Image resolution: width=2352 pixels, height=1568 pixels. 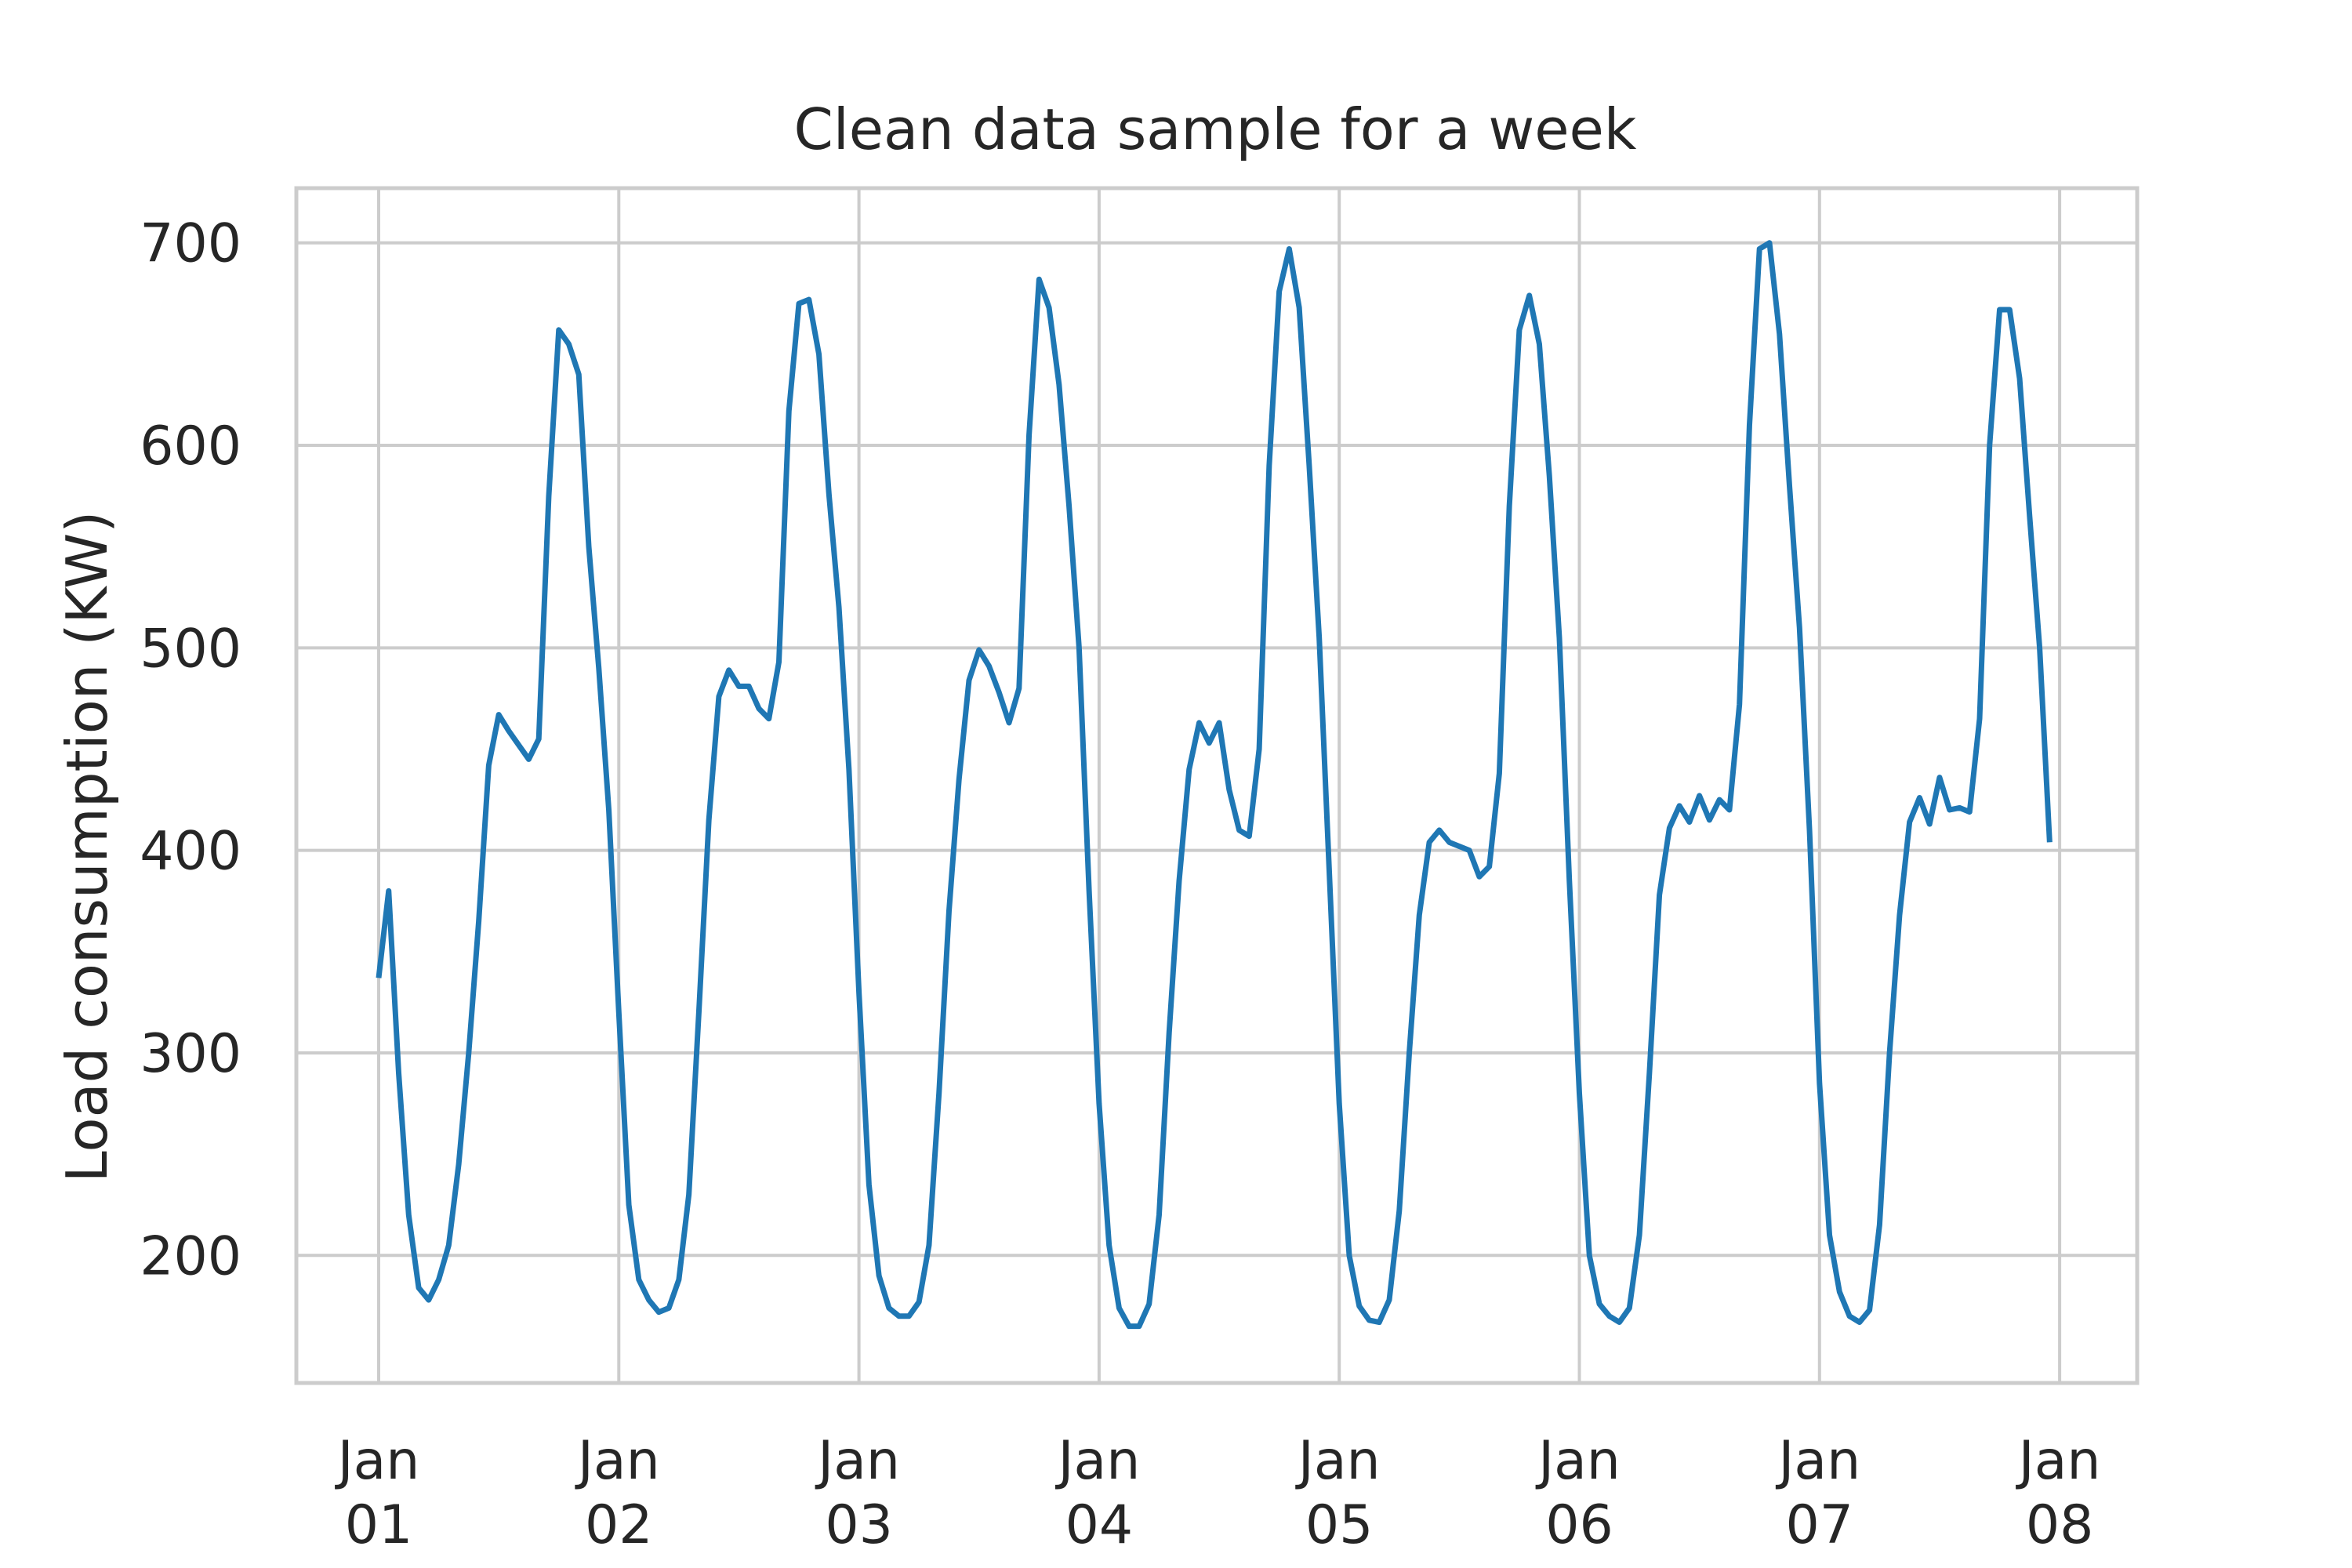 I want to click on y-axis-label: Load consumption (KW), so click(x=87, y=847).